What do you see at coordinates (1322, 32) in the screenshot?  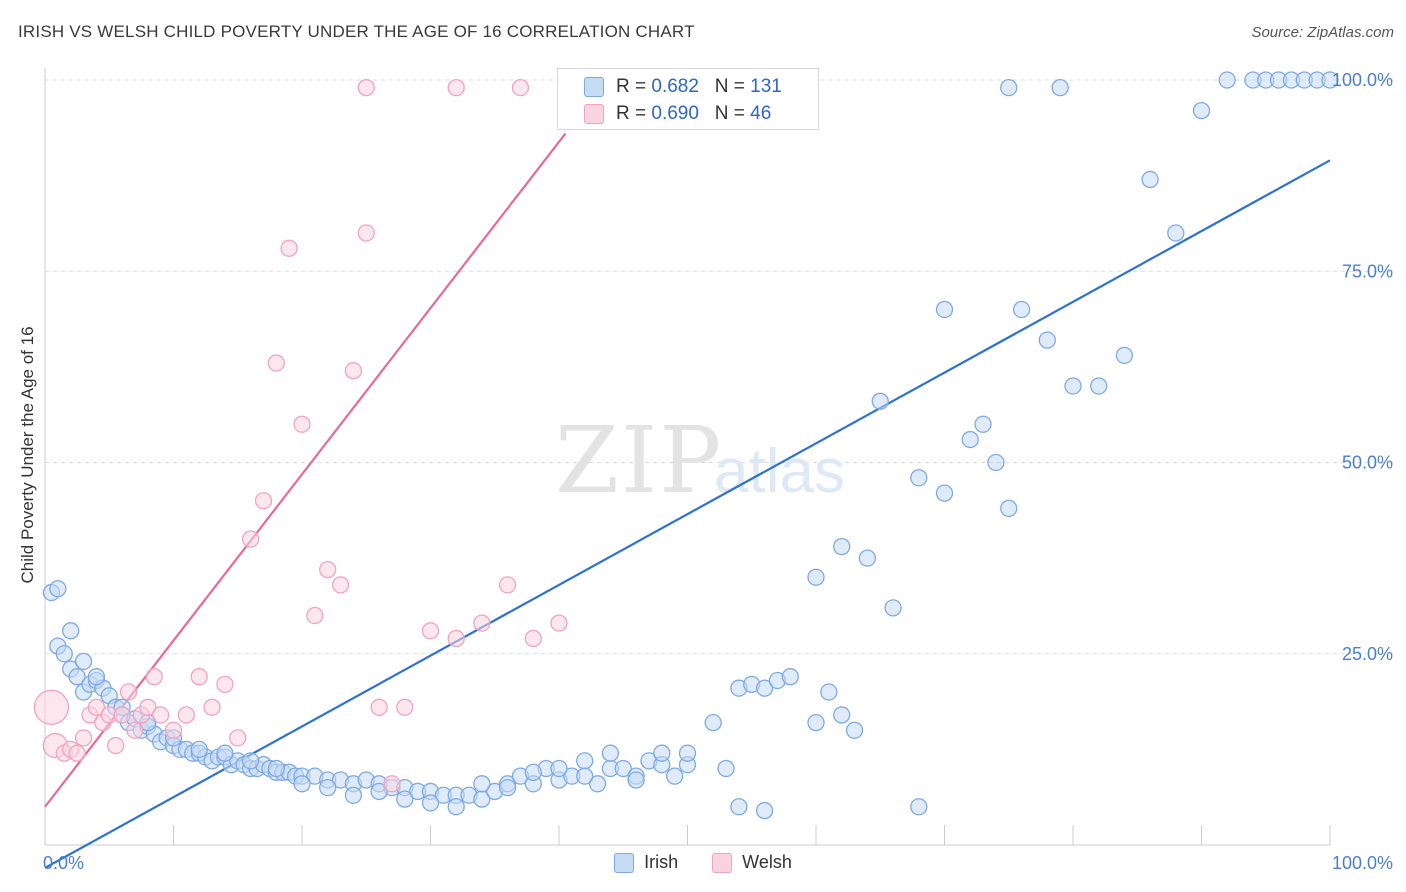 I see `source-label: Source: ZipAtlas.com` at bounding box center [1322, 32].